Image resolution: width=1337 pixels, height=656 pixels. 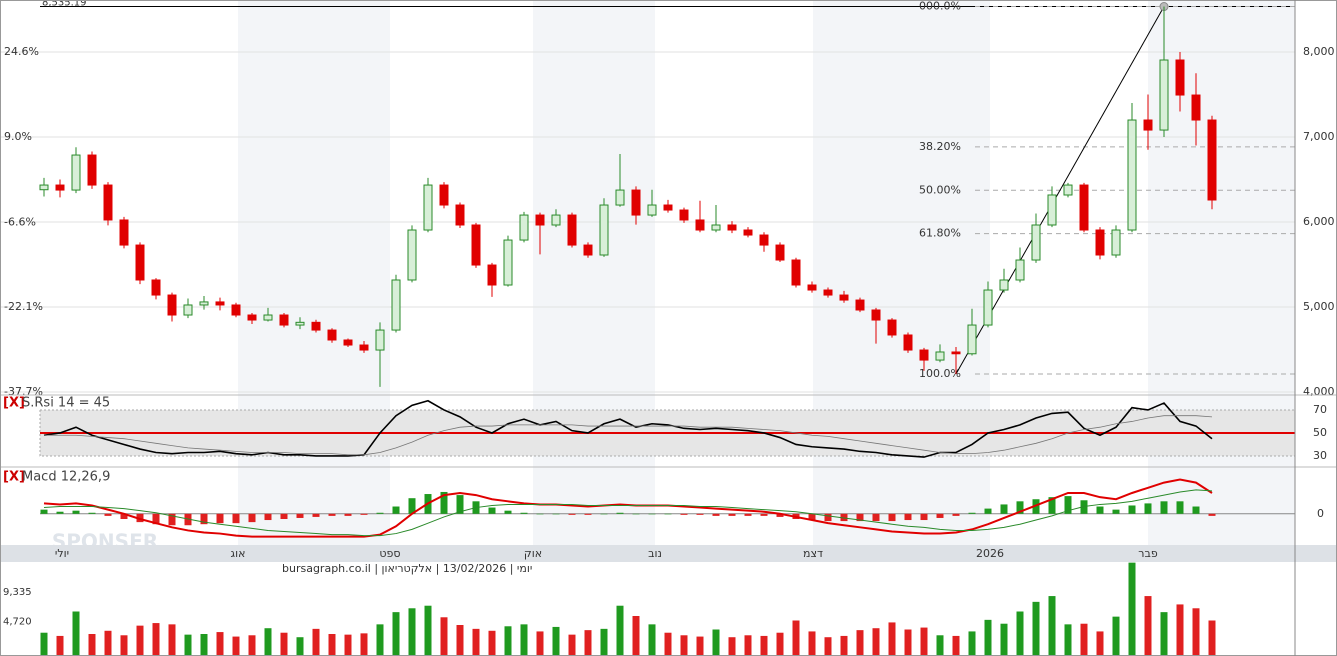 What do you see at coordinates (533, 553) in the screenshot?
I see `x-tick-label: אוק` at bounding box center [533, 553].